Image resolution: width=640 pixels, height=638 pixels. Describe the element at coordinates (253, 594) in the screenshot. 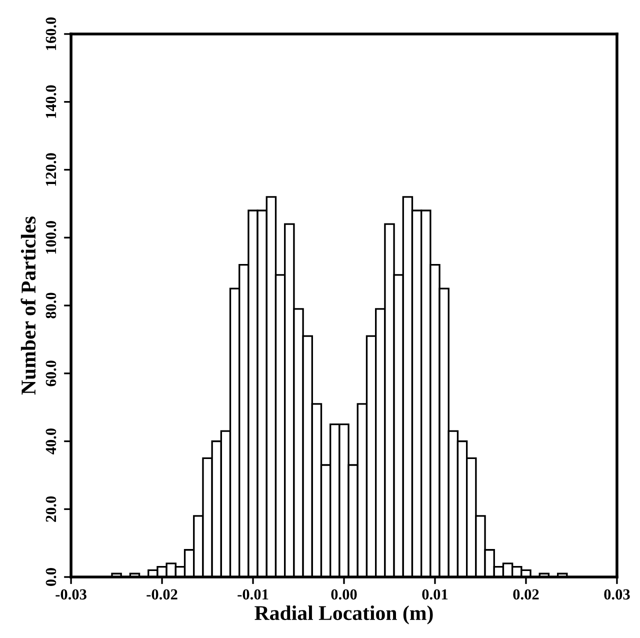

I see `x-tick-label: -0.01` at that location.